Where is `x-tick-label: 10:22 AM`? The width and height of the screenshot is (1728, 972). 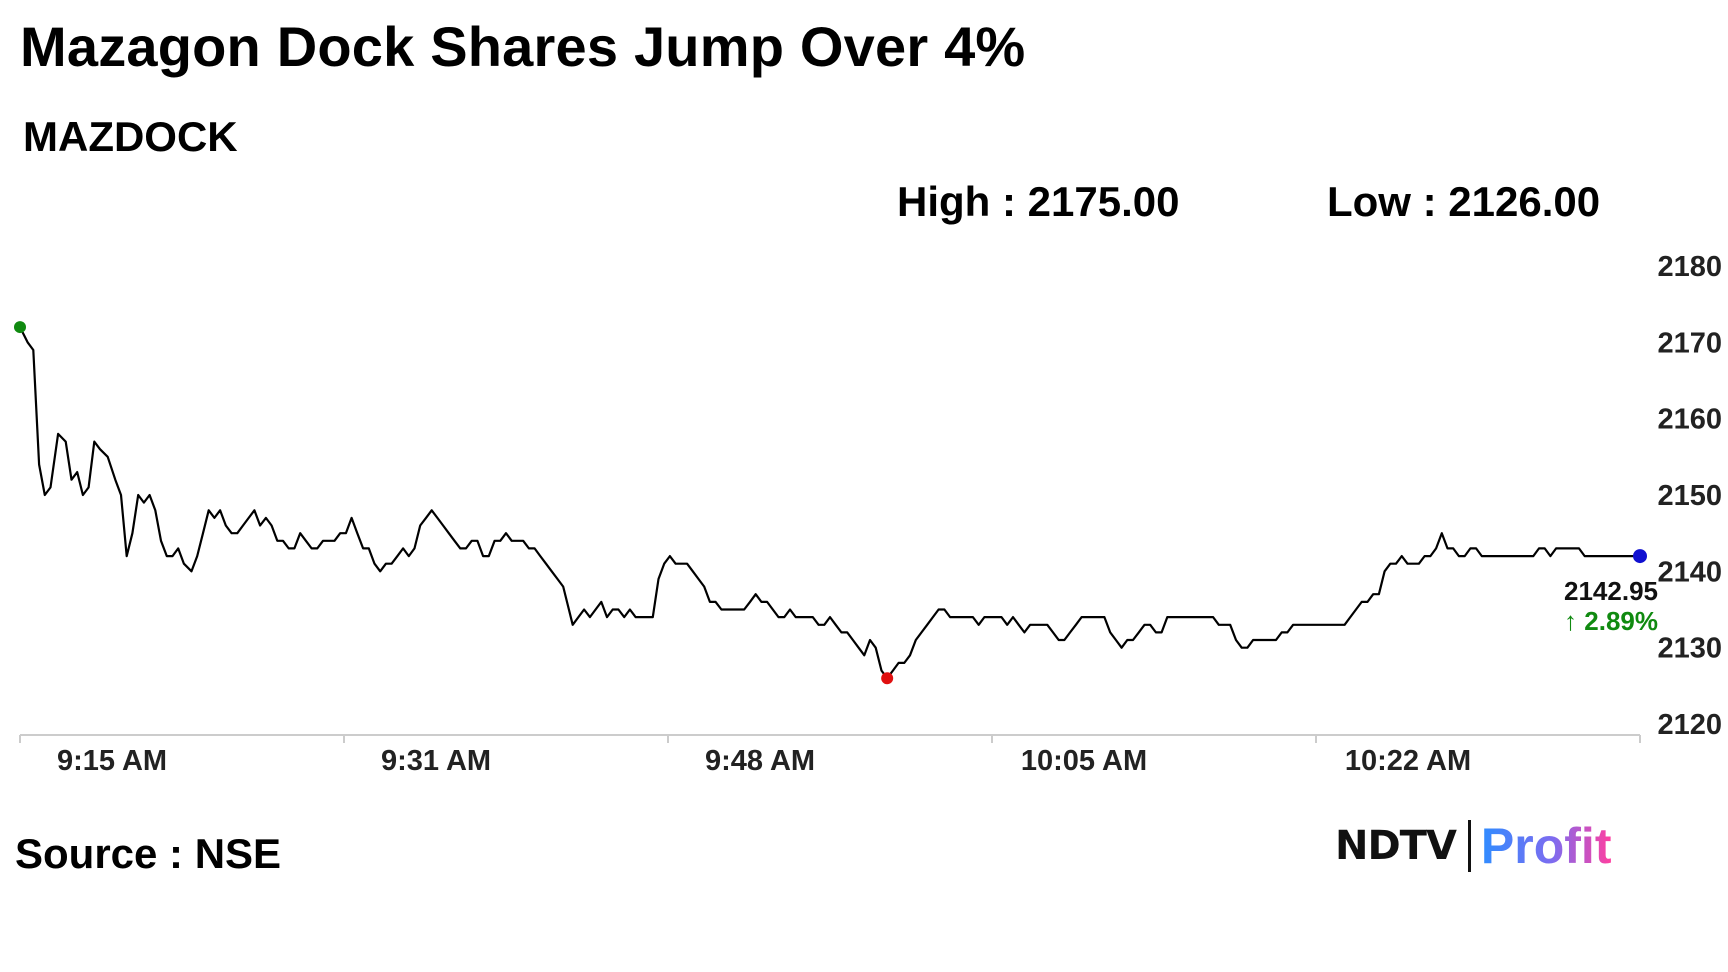 x-tick-label: 10:22 AM is located at coordinates (1408, 761).